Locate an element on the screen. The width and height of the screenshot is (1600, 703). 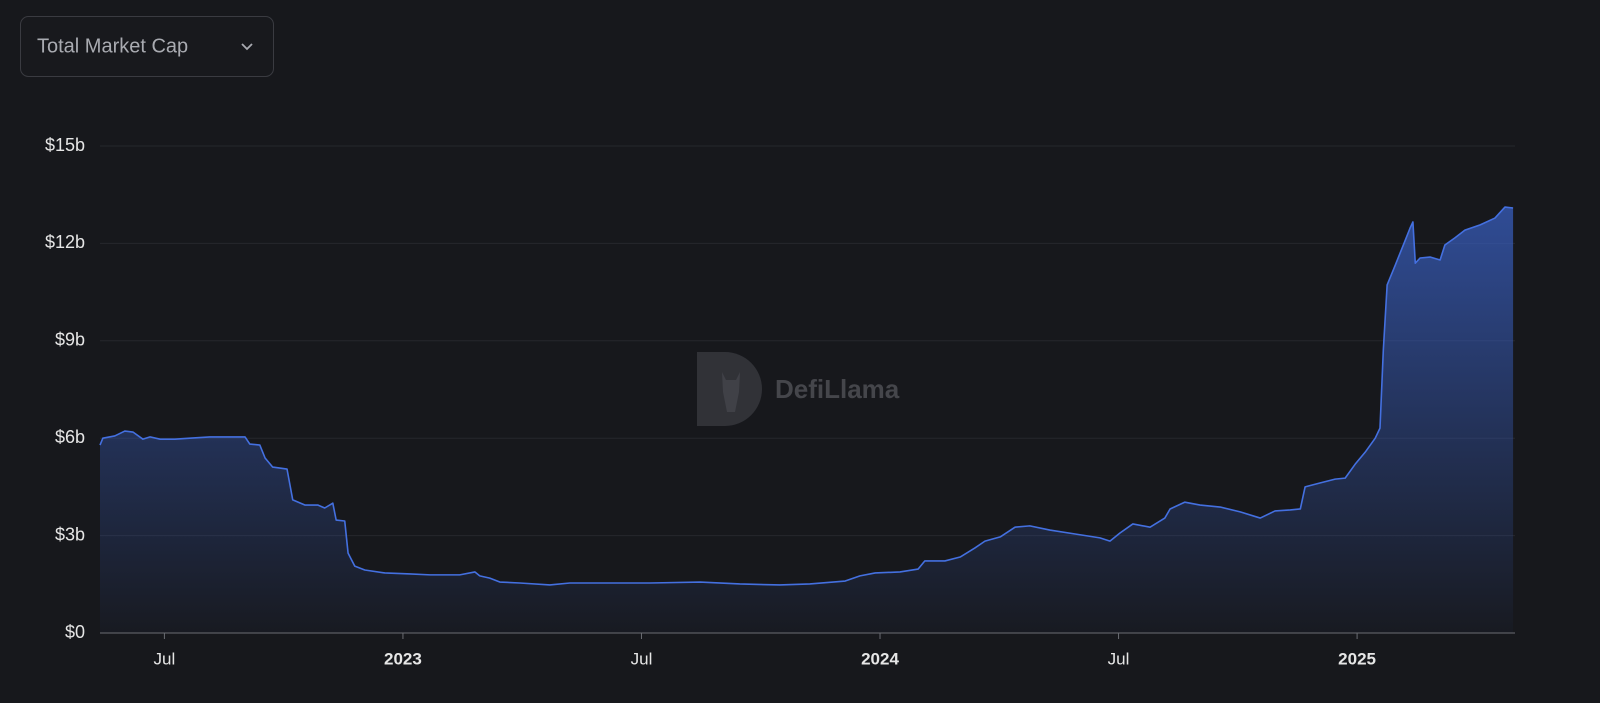
y-tick-label: $0 is located at coordinates (75, 632).